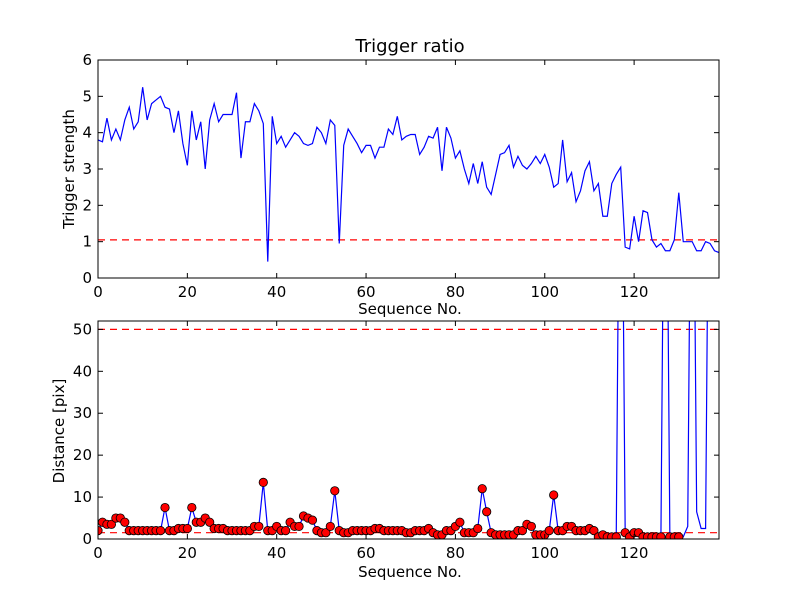 Image resolution: width=800 pixels, height=600 pixels. What do you see at coordinates (87, 169) in the screenshot?
I see `y-tick-label: 3` at bounding box center [87, 169].